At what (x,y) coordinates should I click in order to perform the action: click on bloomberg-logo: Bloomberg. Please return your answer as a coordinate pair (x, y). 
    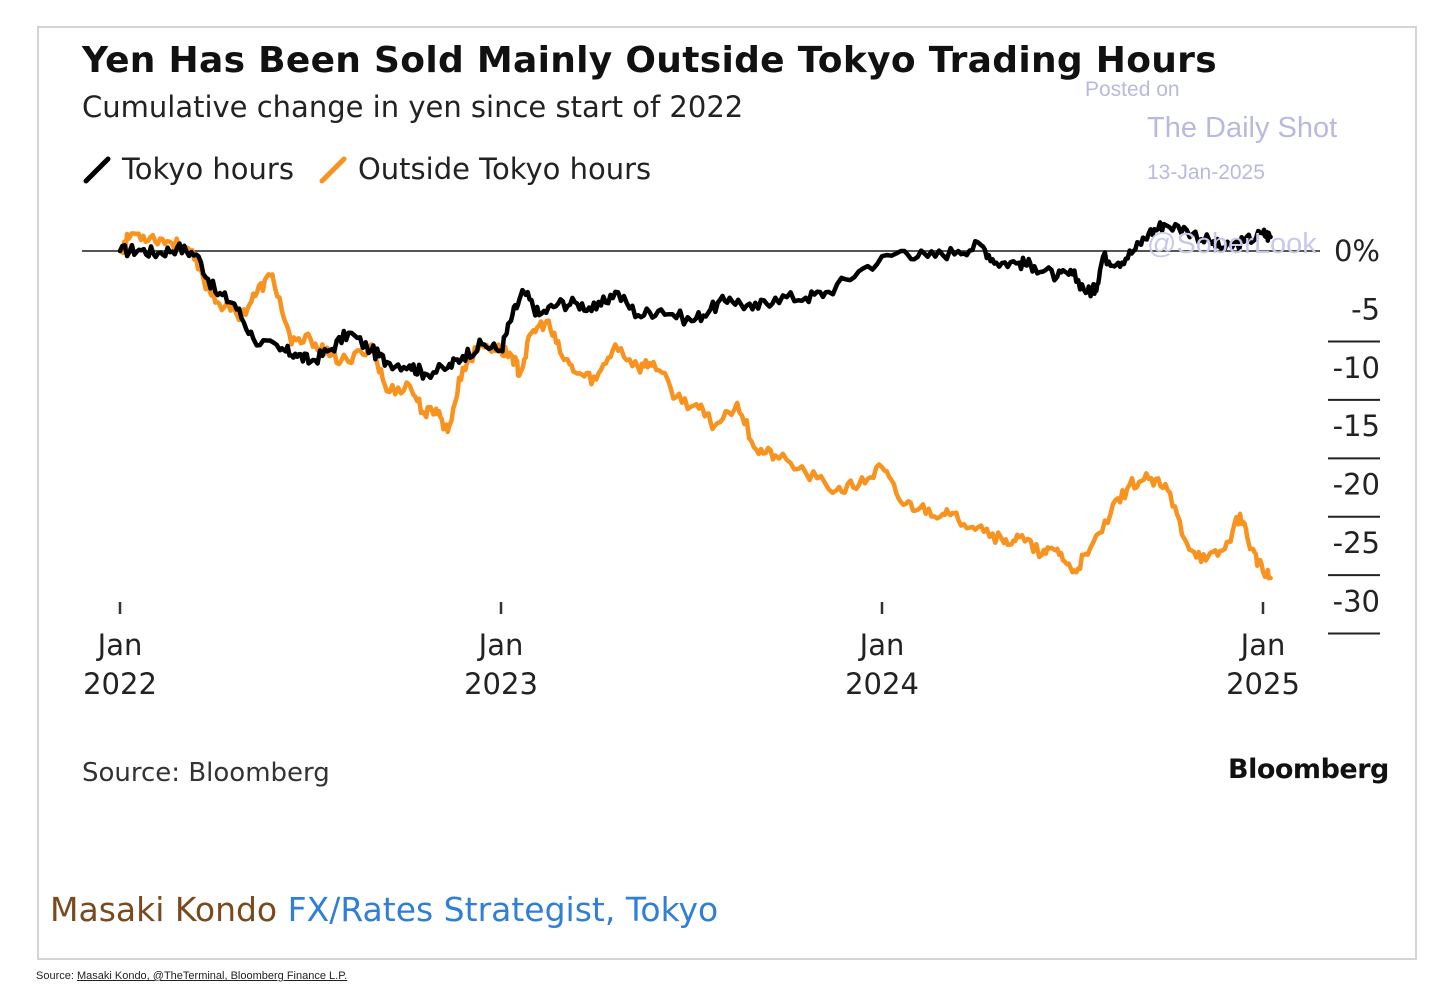
    Looking at the image, I should click on (1308, 769).